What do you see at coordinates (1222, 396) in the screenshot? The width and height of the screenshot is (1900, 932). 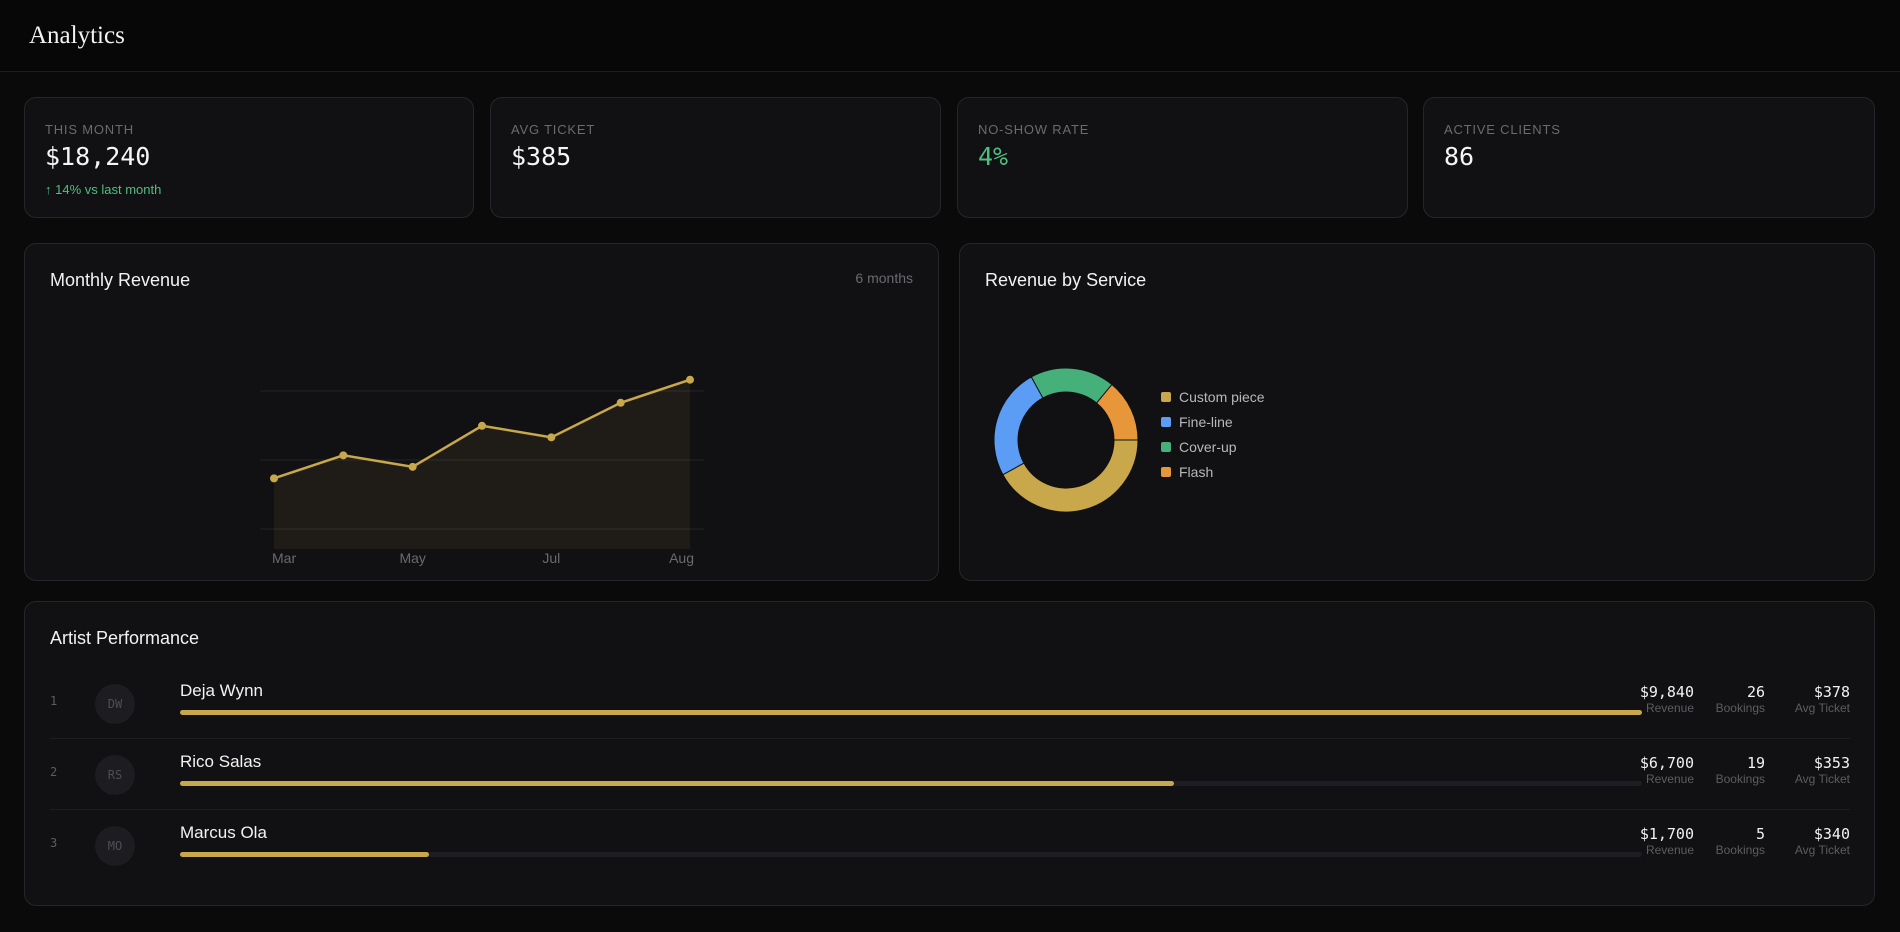 I see `legend-label: Custom piece` at bounding box center [1222, 396].